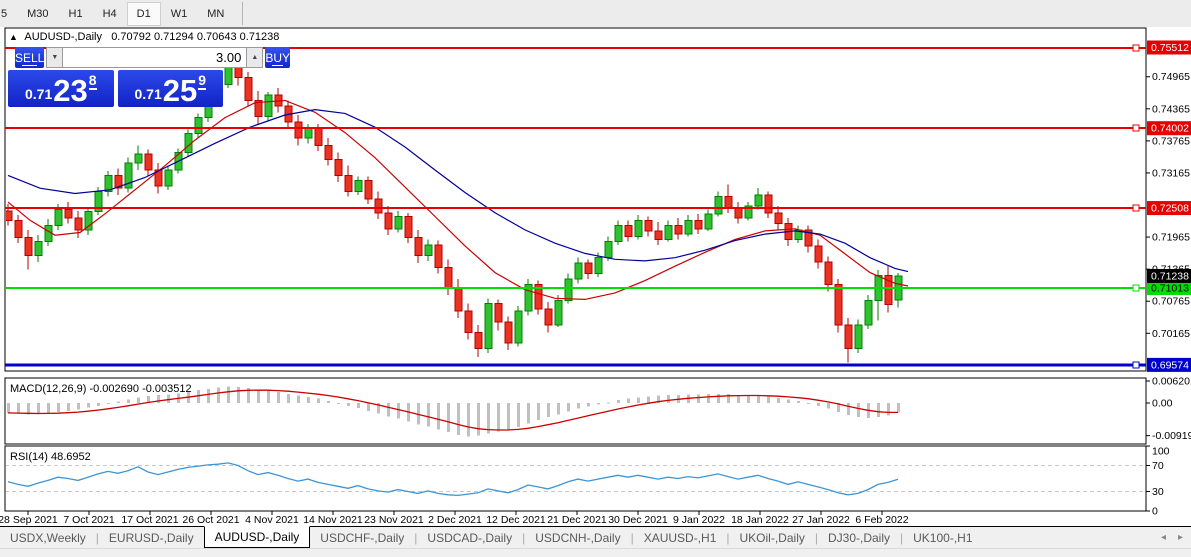 The height and width of the screenshot is (557, 1191). I want to click on price-axis-label: 0.73165, so click(1171, 173).